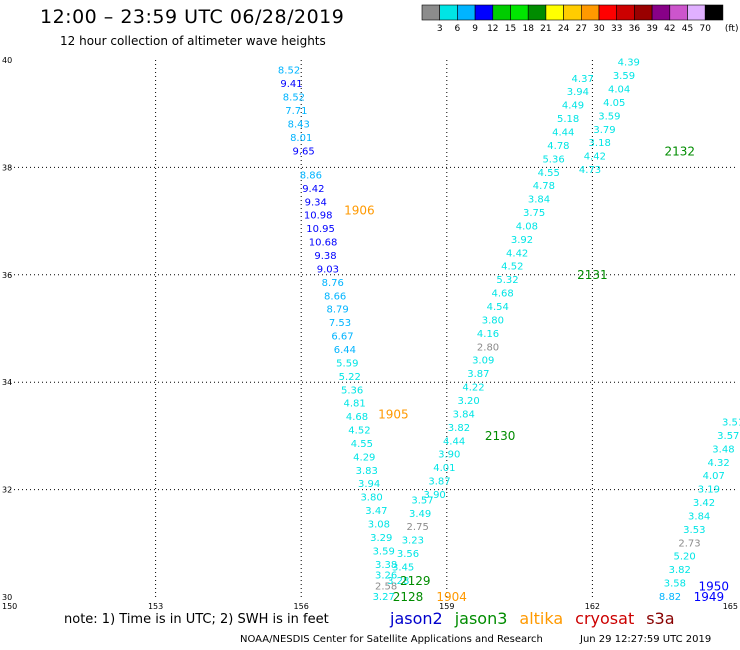  Describe the element at coordinates (439, 482) in the screenshot. I see `data-point: 3.87` at that location.